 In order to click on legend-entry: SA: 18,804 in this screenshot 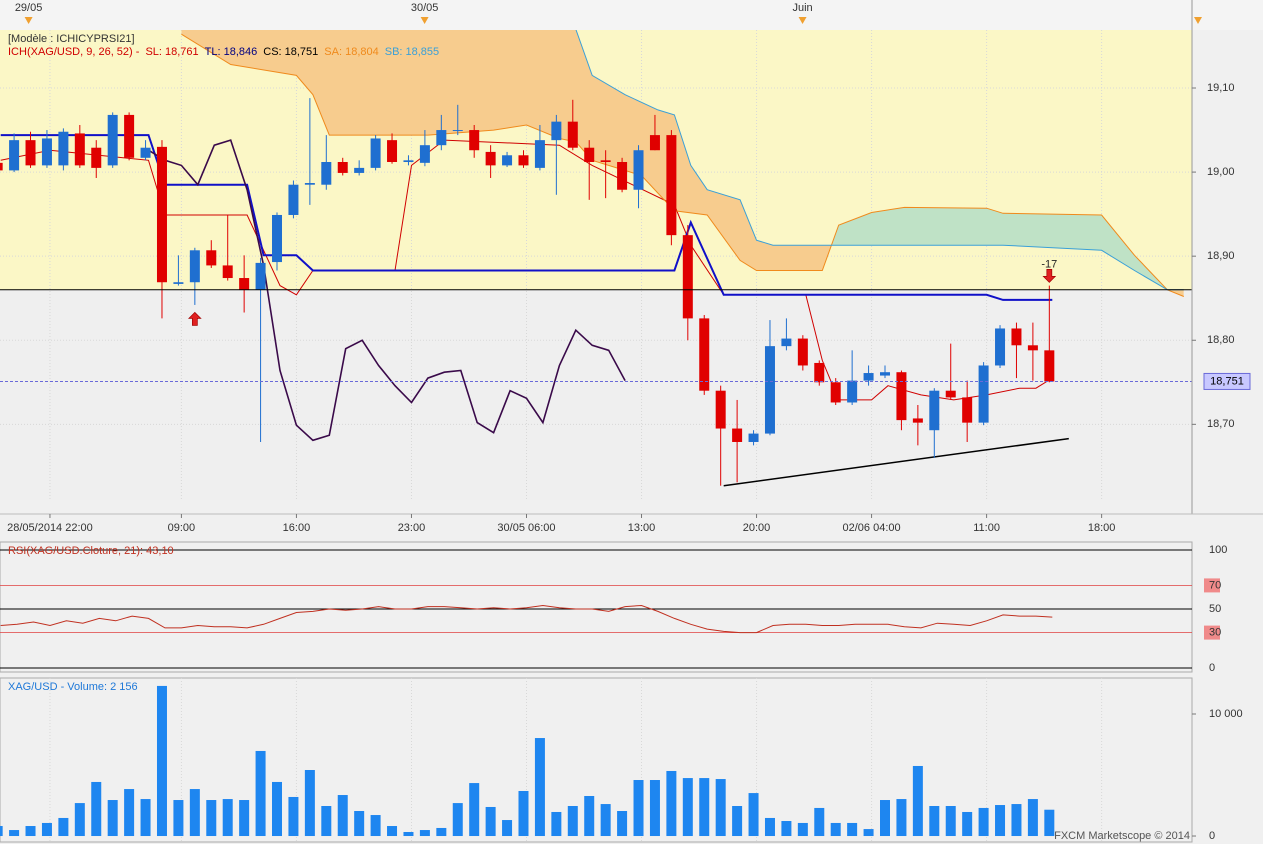, I will do `click(351, 52)`.